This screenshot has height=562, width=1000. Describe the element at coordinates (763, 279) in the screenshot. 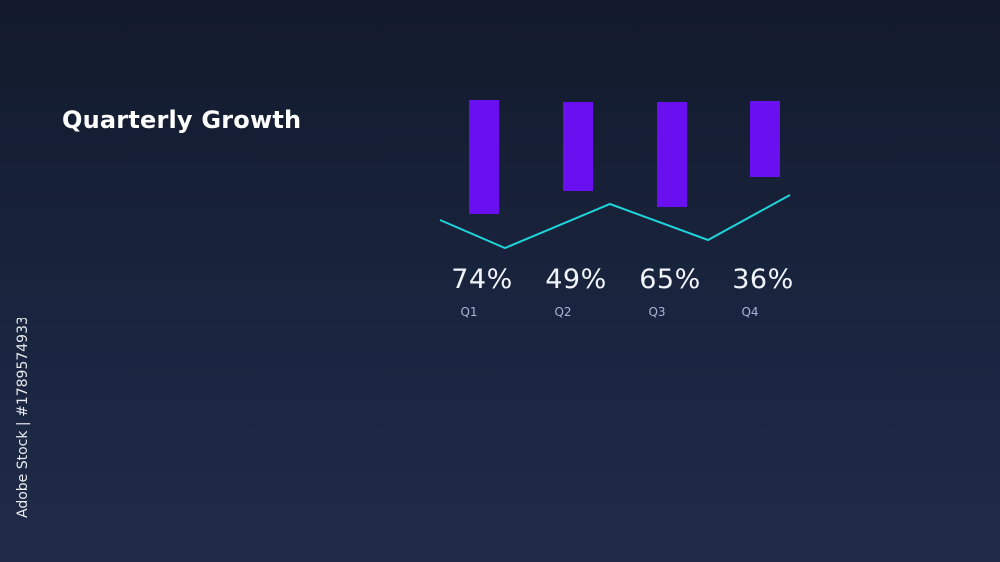

I see `value-label-q4: 36%` at that location.